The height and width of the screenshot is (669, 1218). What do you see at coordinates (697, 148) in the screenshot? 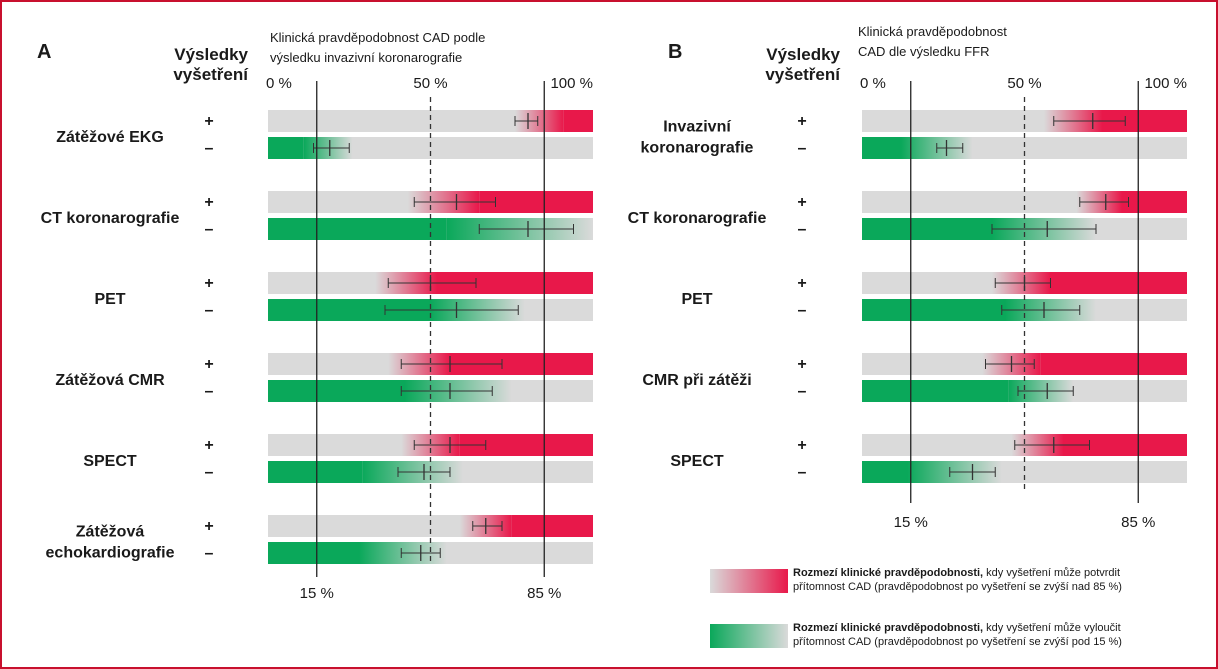
I see `test-name: koronarografie` at bounding box center [697, 148].